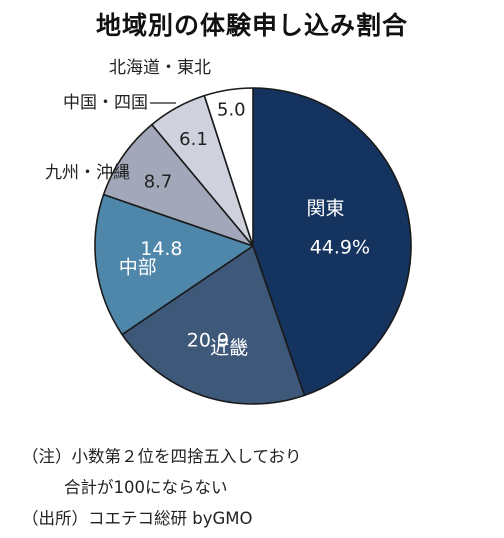 Image resolution: width=504 pixels, height=538 pixels. What do you see at coordinates (229, 348) in the screenshot?
I see `slice-label-1: 近畿` at bounding box center [229, 348].